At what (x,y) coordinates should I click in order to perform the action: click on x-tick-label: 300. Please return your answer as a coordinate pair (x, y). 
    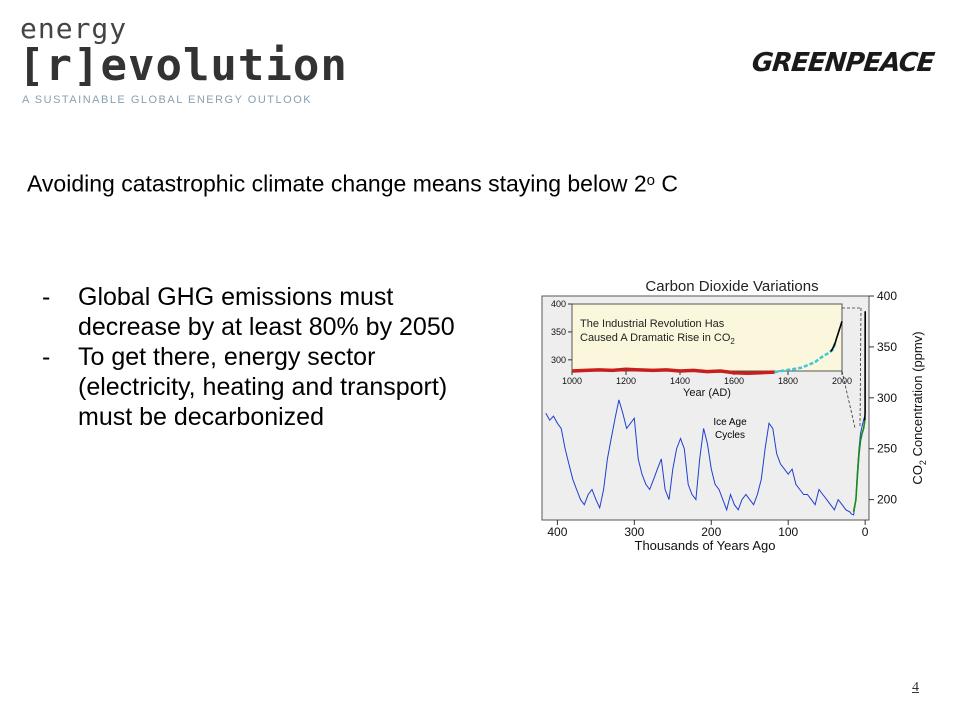
    Looking at the image, I should click on (634, 532).